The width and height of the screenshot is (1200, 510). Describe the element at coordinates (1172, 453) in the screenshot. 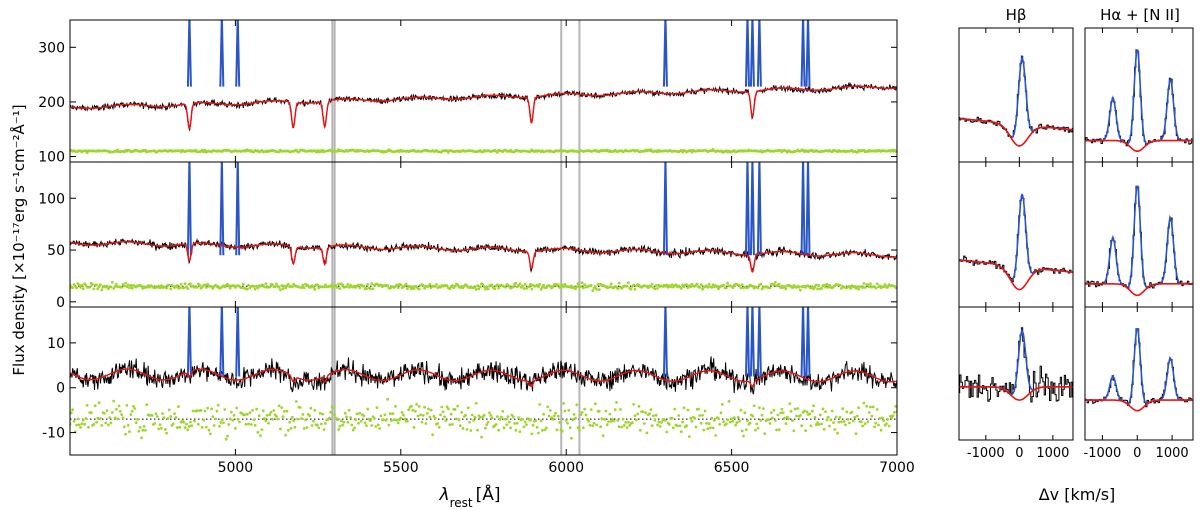

I see `zoom-x-tick-label: 1000` at that location.